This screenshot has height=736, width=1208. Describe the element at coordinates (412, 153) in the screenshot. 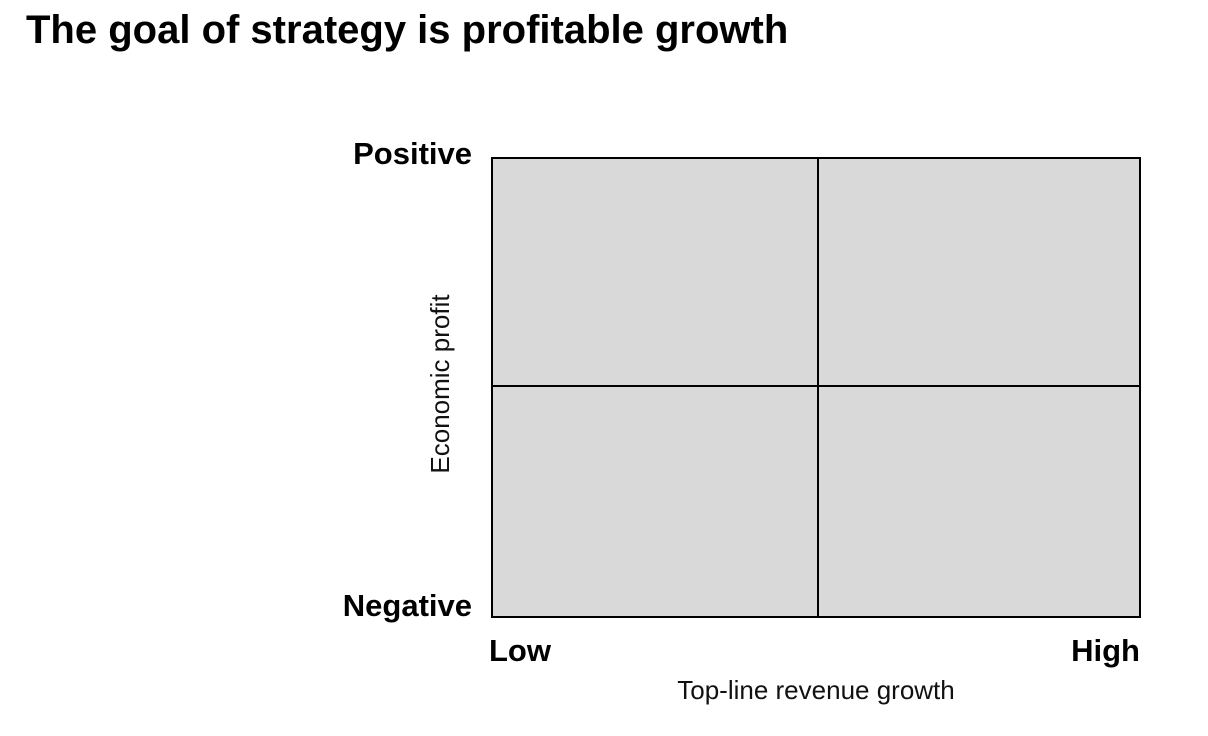

I see `y-axis-top-label: Positive` at that location.